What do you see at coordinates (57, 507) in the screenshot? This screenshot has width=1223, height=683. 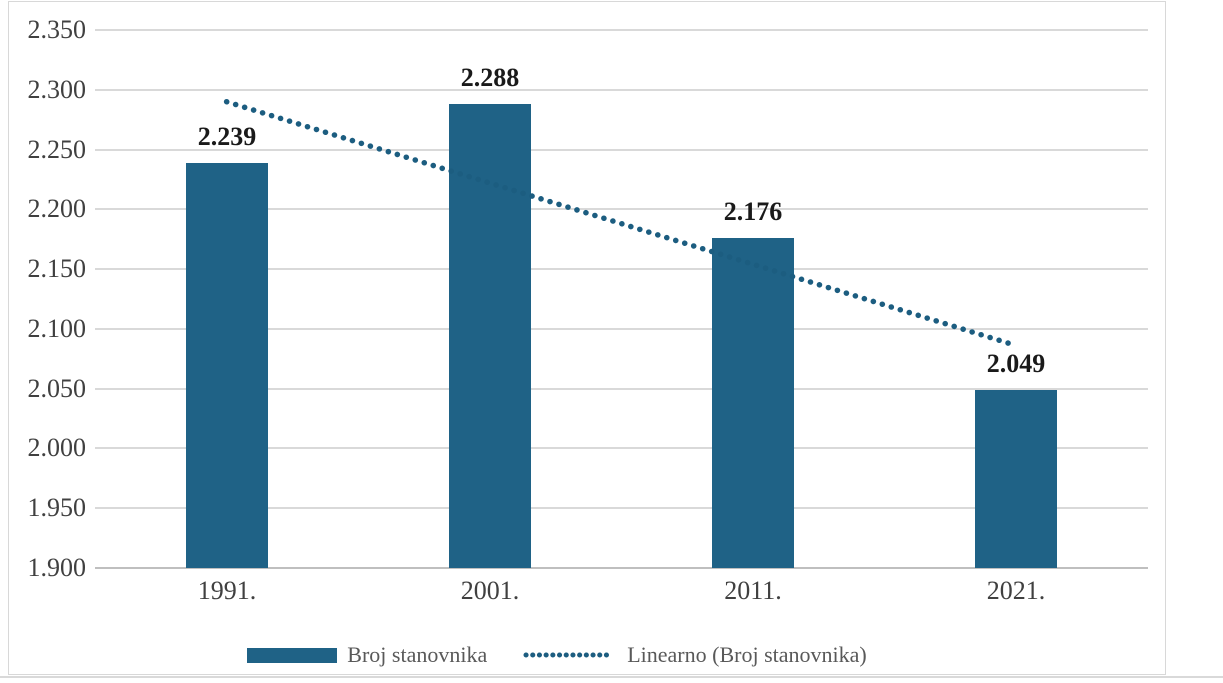 I see `y-tick-label: 1.950` at bounding box center [57, 507].